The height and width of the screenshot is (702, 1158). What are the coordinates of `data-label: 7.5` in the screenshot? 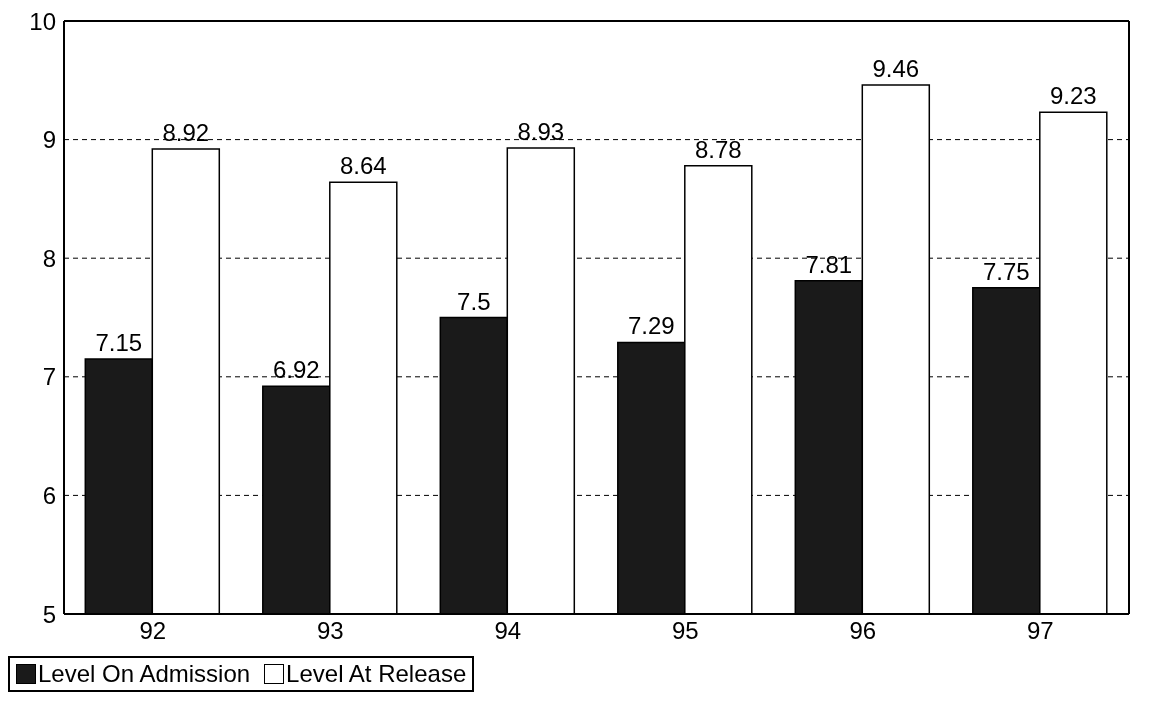 It's located at (474, 301).